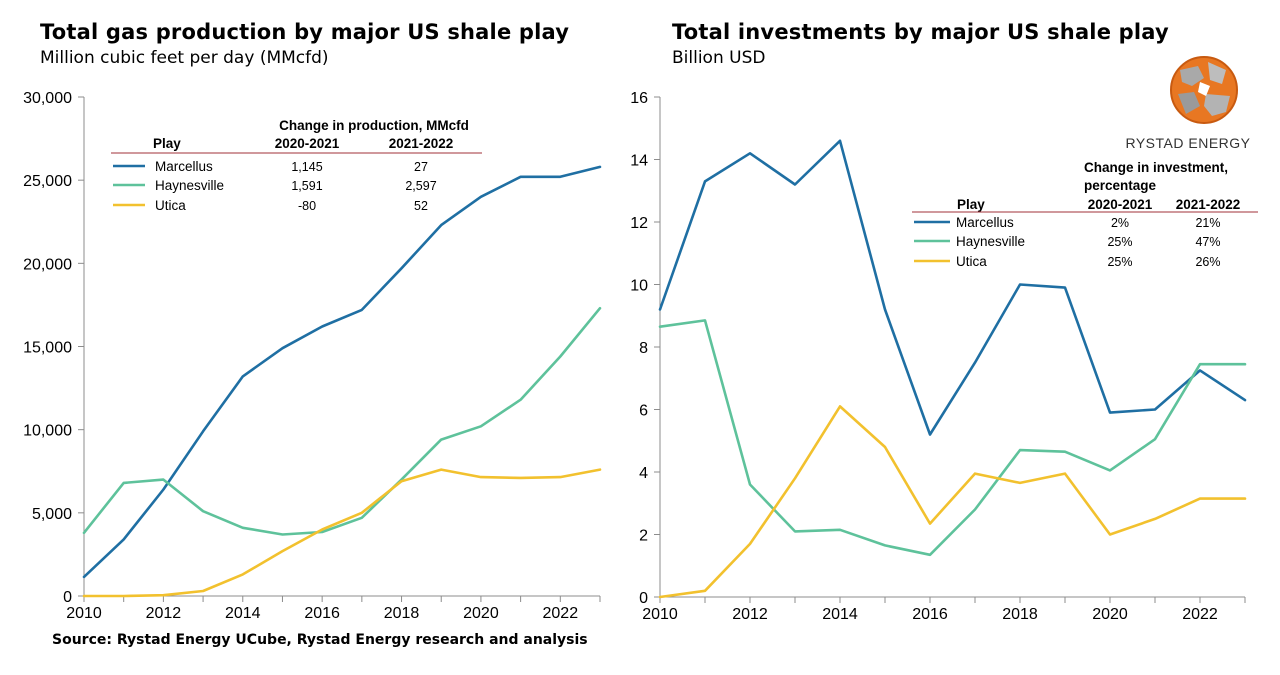 This screenshot has height=675, width=1280. What do you see at coordinates (920, 32) in the screenshot?
I see `right-chart-title: Total investments by major US shale play` at bounding box center [920, 32].